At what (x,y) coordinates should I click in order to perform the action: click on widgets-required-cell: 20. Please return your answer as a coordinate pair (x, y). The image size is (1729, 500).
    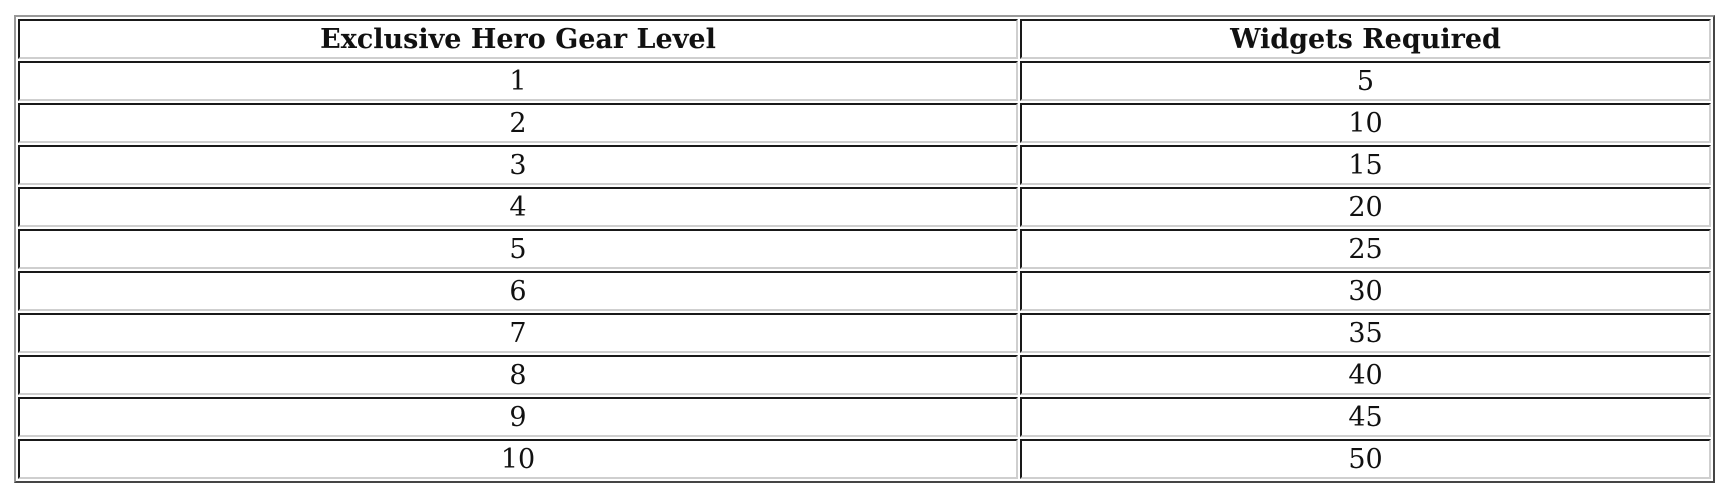
    Looking at the image, I should click on (1365, 207).